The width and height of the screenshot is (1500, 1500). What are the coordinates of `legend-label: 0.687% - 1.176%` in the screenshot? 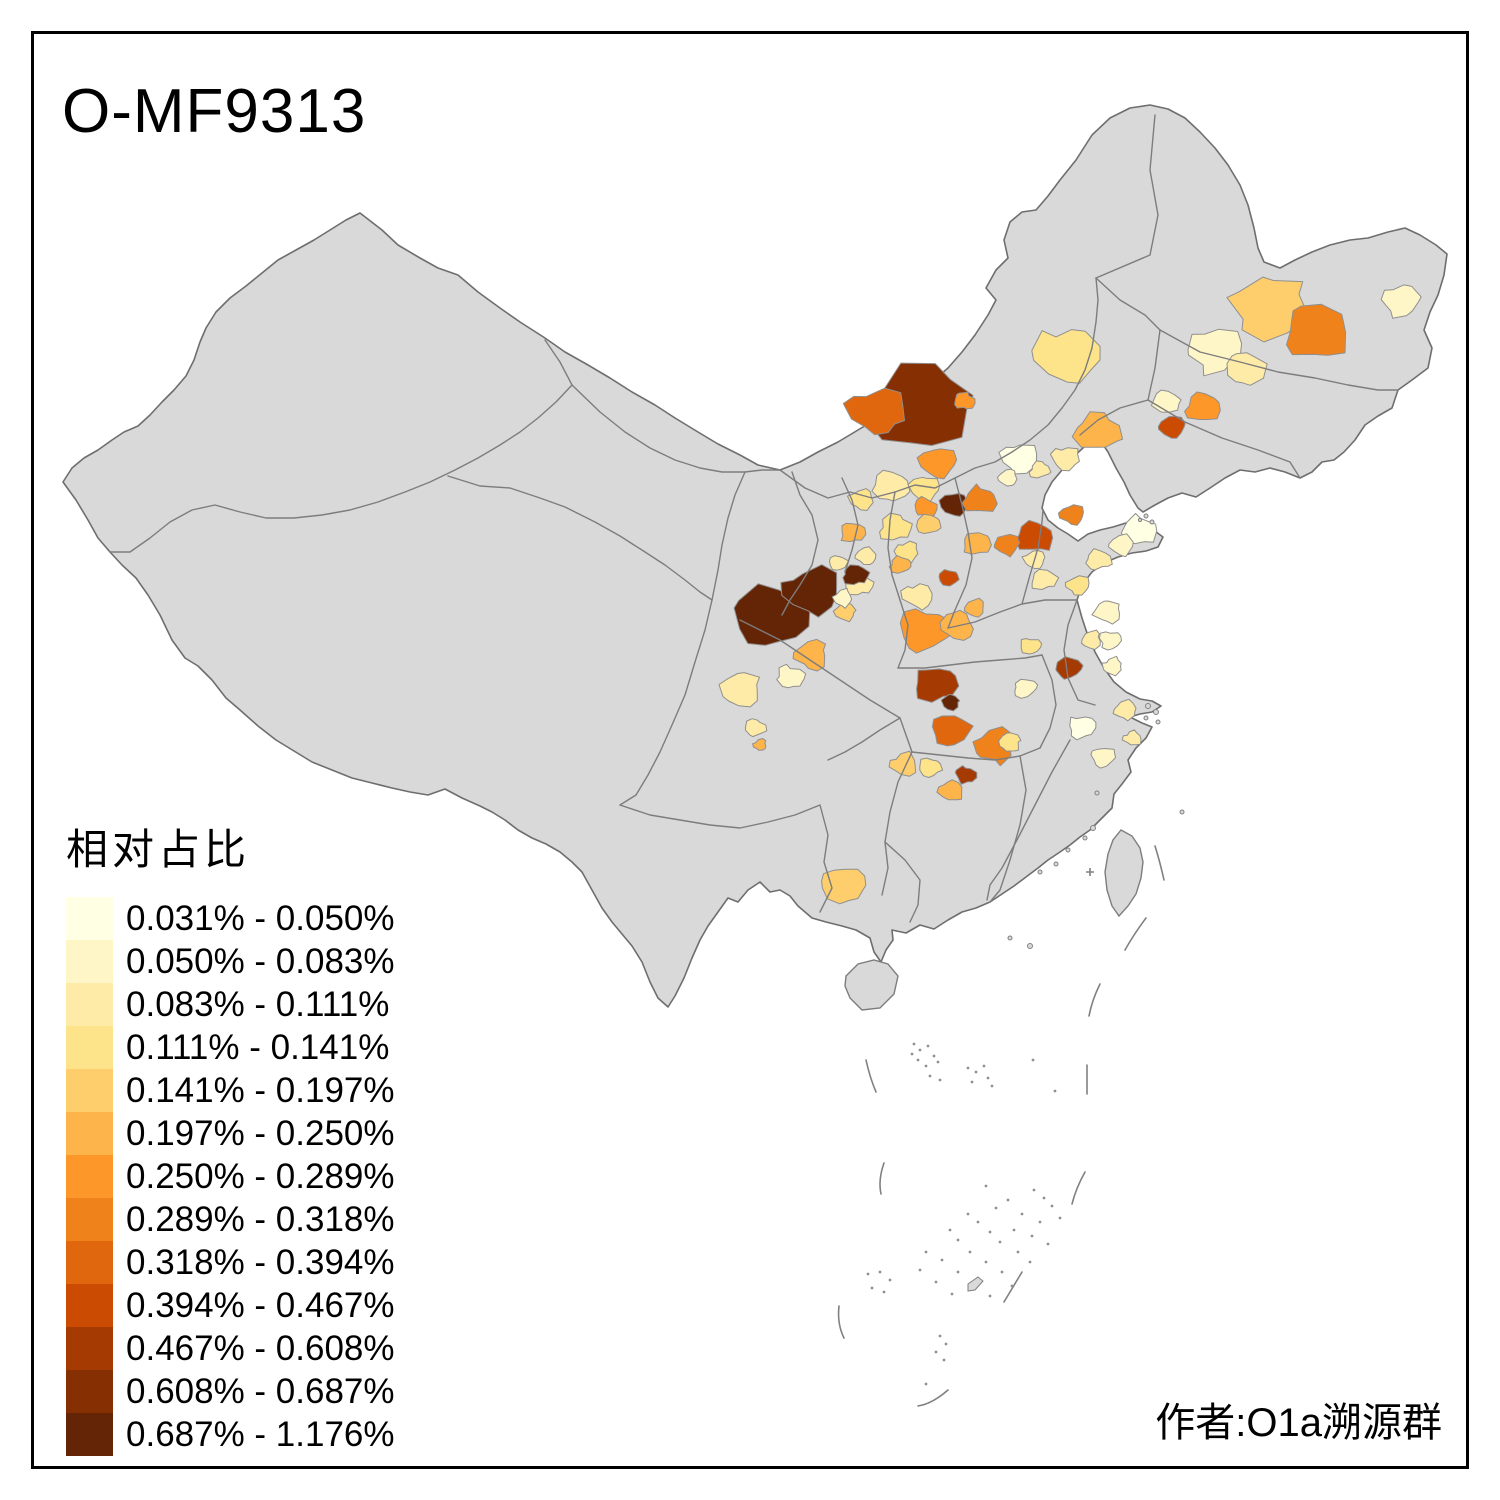 It's located at (260, 1434).